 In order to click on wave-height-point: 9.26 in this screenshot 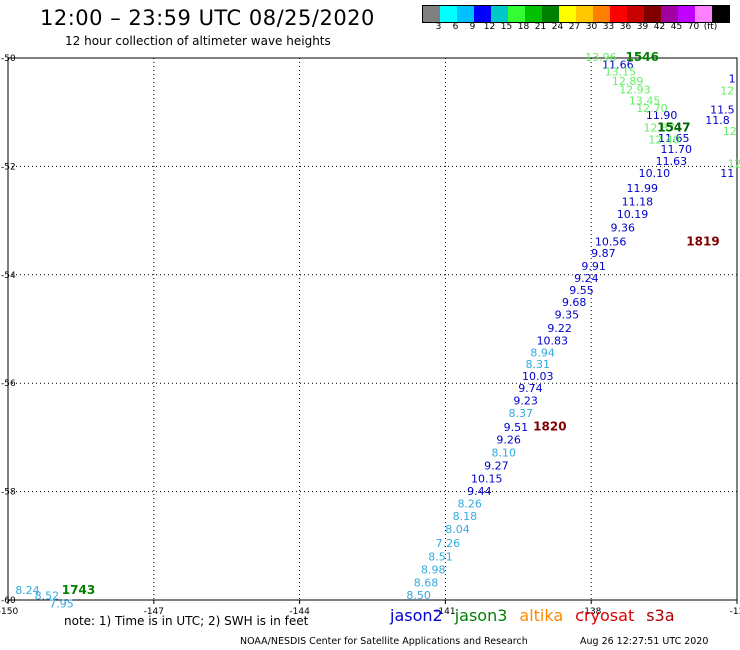, I will do `click(508, 440)`.